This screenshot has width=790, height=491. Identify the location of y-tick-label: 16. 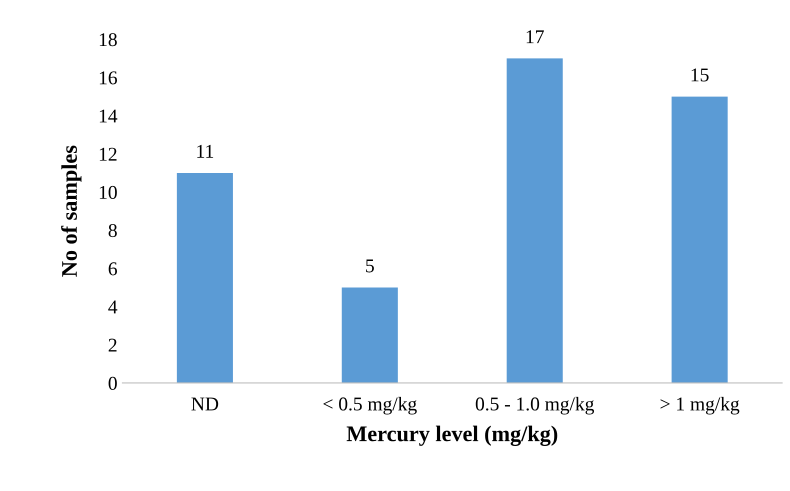
(109, 77).